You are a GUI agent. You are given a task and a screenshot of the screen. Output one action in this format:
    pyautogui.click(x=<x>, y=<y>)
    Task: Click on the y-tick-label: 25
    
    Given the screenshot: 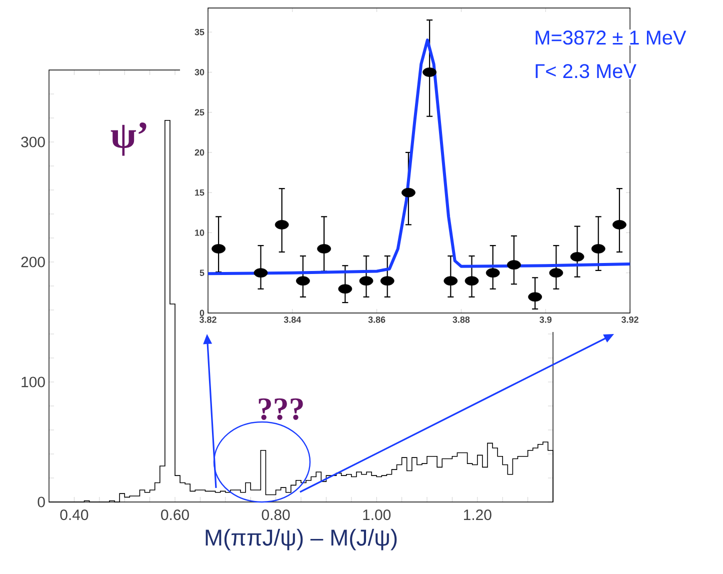 What is the action you would take?
    pyautogui.click(x=199, y=112)
    